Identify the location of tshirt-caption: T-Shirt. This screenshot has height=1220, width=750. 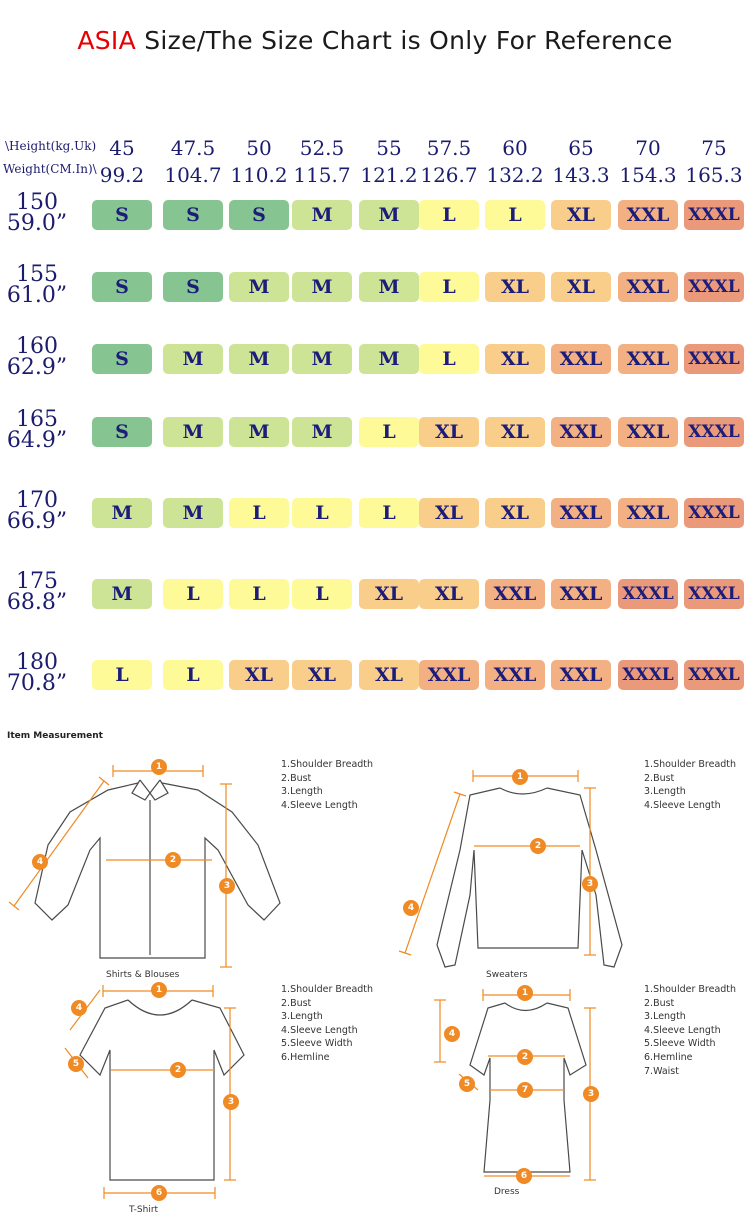
(144, 1210).